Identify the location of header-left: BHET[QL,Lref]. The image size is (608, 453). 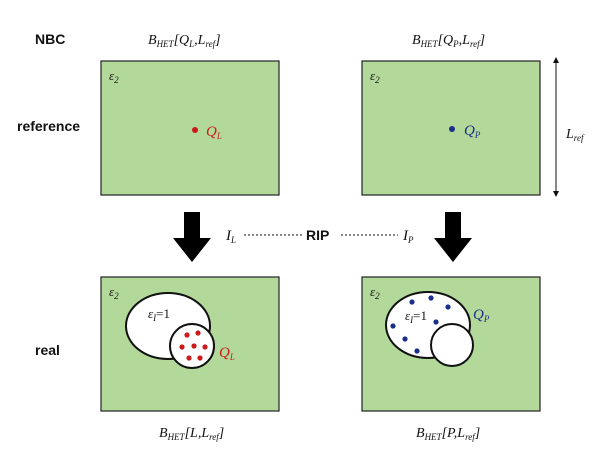
(184, 41).